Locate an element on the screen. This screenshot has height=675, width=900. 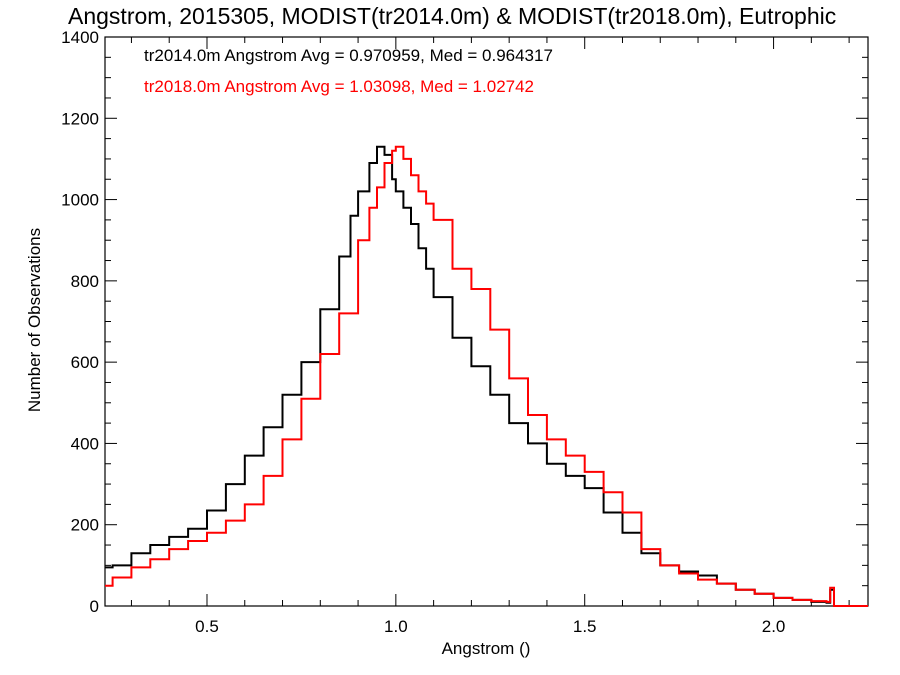
x-tick-label: 0.5 is located at coordinates (207, 626).